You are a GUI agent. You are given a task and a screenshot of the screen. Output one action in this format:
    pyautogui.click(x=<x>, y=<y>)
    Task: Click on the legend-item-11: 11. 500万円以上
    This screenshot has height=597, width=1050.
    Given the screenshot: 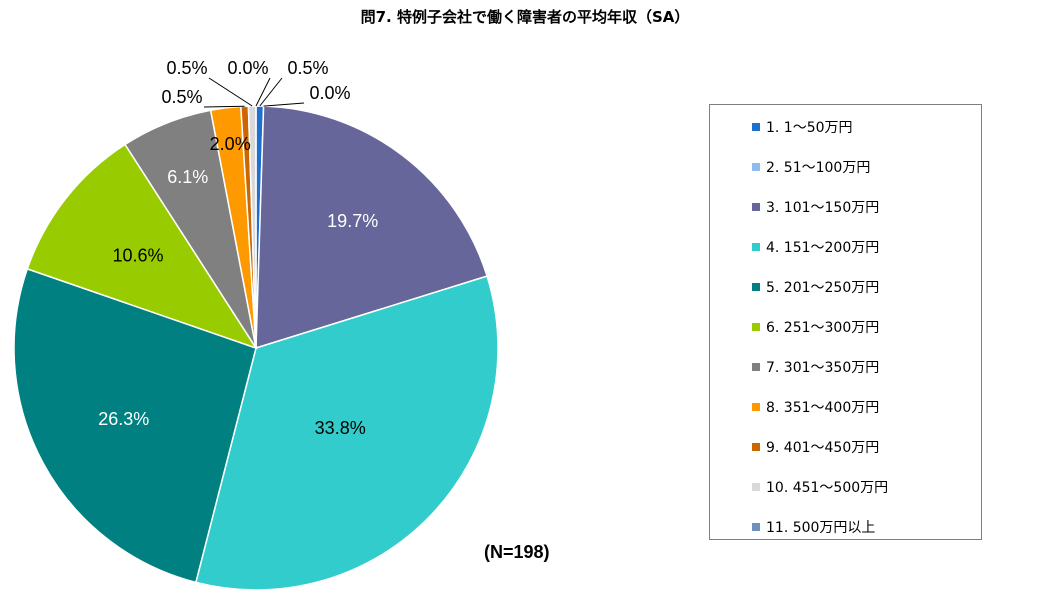 What is the action you would take?
    pyautogui.click(x=813, y=527)
    